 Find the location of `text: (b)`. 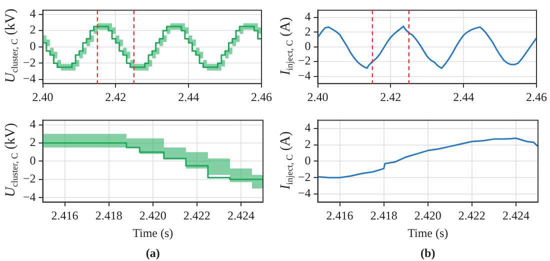

text: (b) is located at coordinates (428, 253).